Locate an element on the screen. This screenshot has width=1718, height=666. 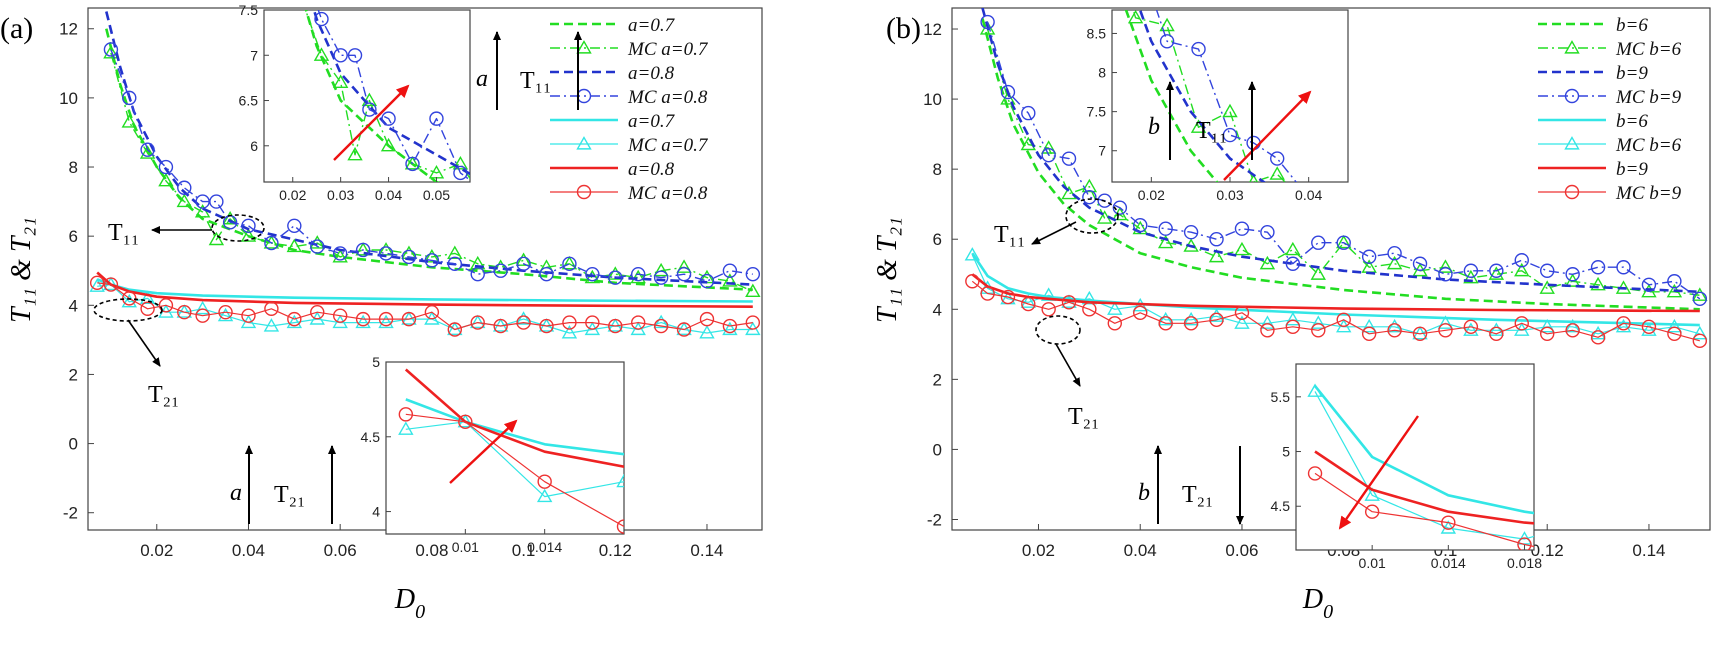
x-tick-label: 0.12 is located at coordinates (615, 550).